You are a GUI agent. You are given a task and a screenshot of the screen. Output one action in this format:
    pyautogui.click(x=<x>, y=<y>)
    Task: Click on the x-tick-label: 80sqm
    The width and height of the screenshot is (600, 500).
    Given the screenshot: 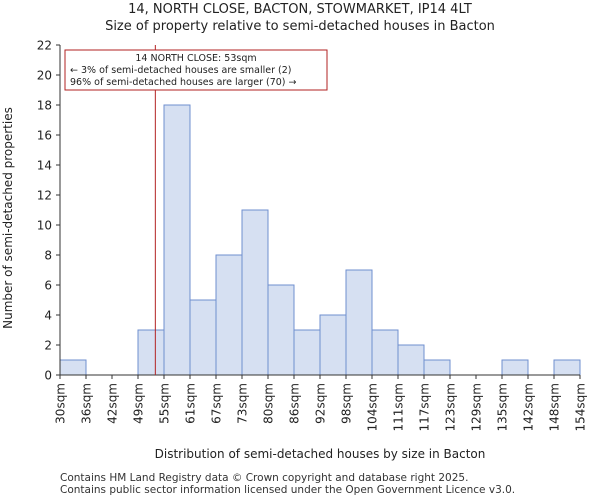 What is the action you would take?
    pyautogui.click(x=269, y=403)
    